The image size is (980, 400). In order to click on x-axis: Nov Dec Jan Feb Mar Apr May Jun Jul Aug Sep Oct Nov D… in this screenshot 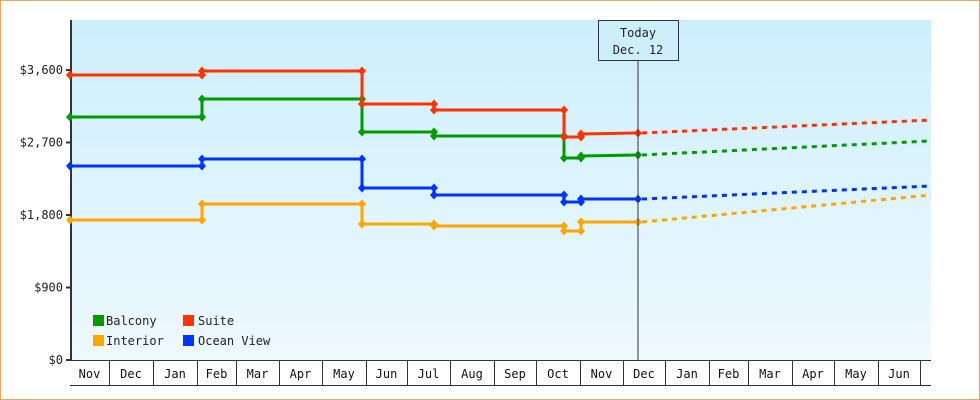, I will do `click(500, 373)`.